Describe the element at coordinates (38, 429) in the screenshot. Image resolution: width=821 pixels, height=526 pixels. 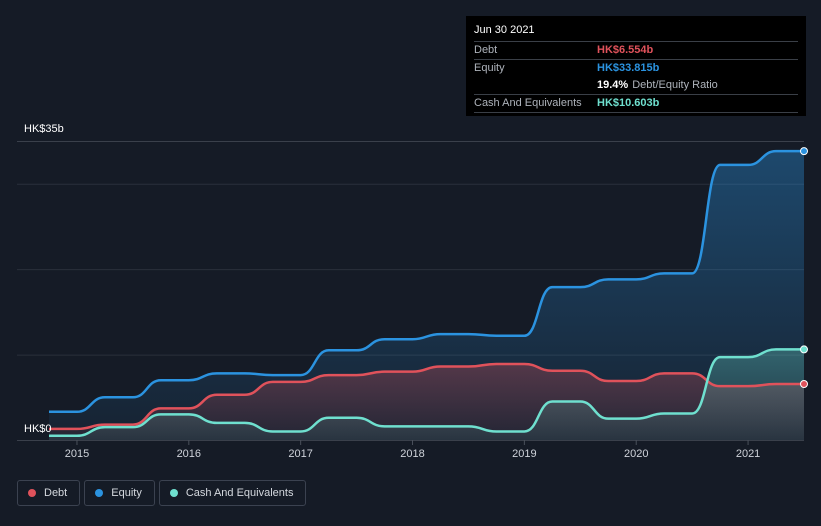
I see `y-tick-label-bottom: HK$0` at that location.